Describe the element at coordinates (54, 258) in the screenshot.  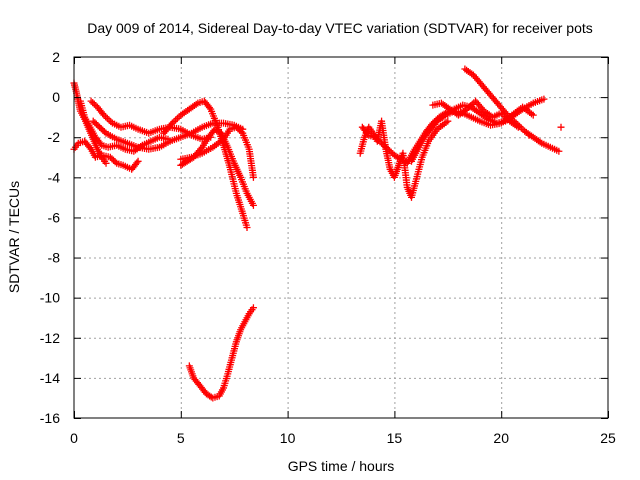
I see `y-tick-label: -8` at that location.